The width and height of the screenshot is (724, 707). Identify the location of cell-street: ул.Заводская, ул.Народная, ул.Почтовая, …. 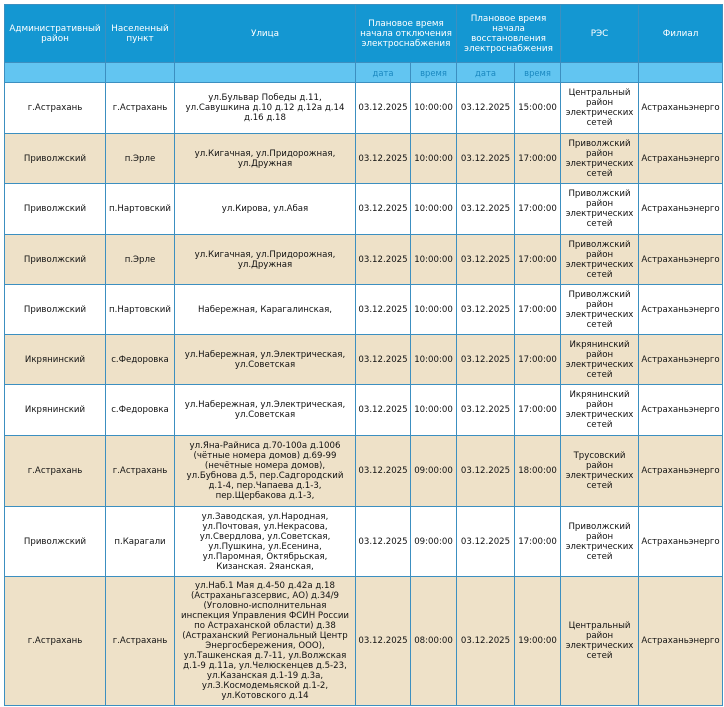
(265, 541).